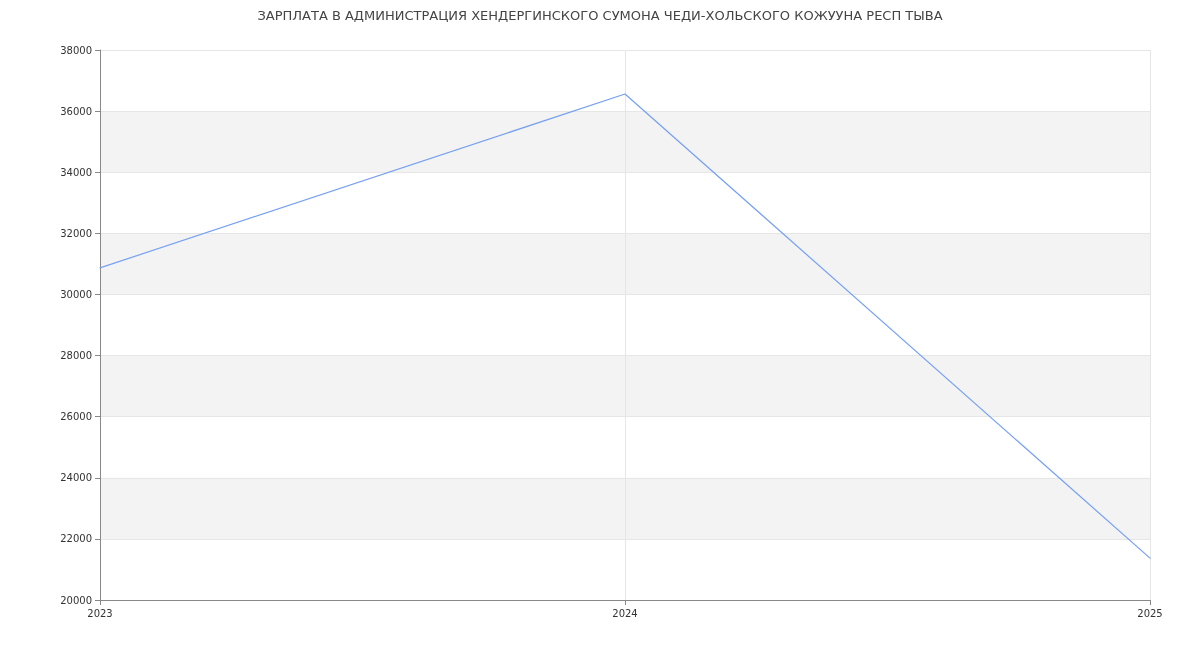 The image size is (1200, 650). Describe the element at coordinates (76, 294) in the screenshot. I see `y-tick-label: 30000` at that location.